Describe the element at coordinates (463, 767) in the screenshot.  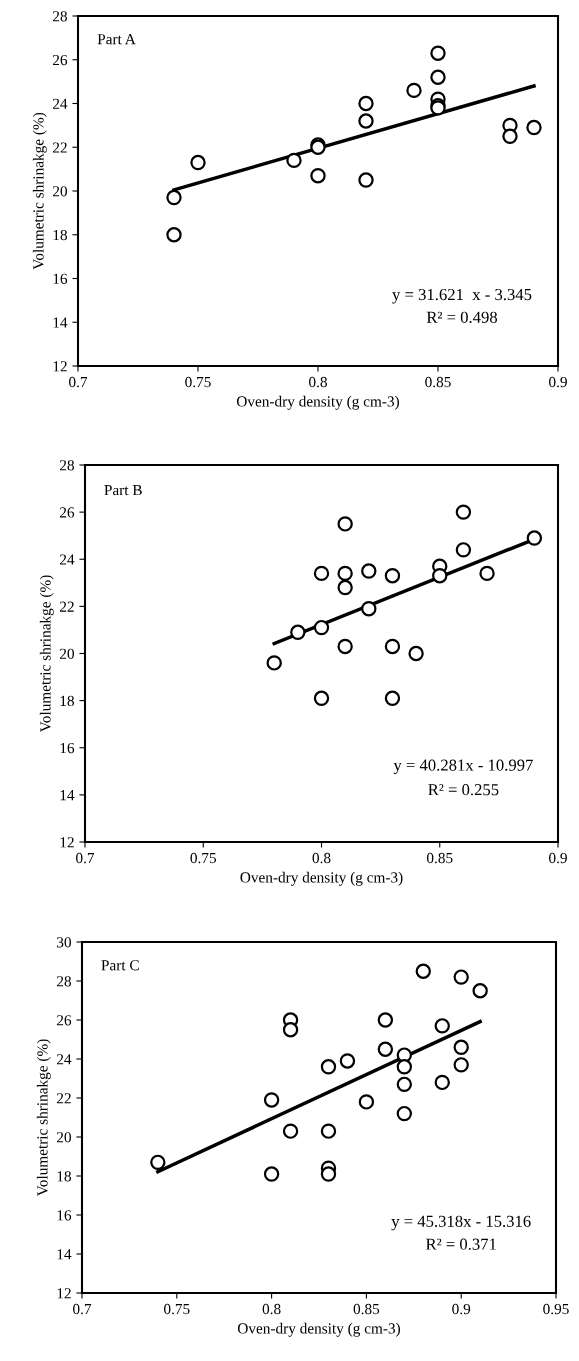
I see `annotation: y = 40.281x - 10.997` at that location.